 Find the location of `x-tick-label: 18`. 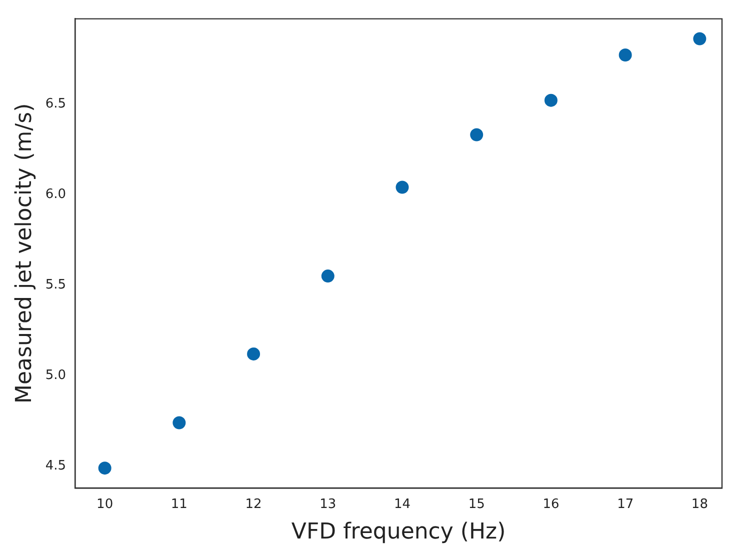

x-tick-label: 18 is located at coordinates (699, 504).